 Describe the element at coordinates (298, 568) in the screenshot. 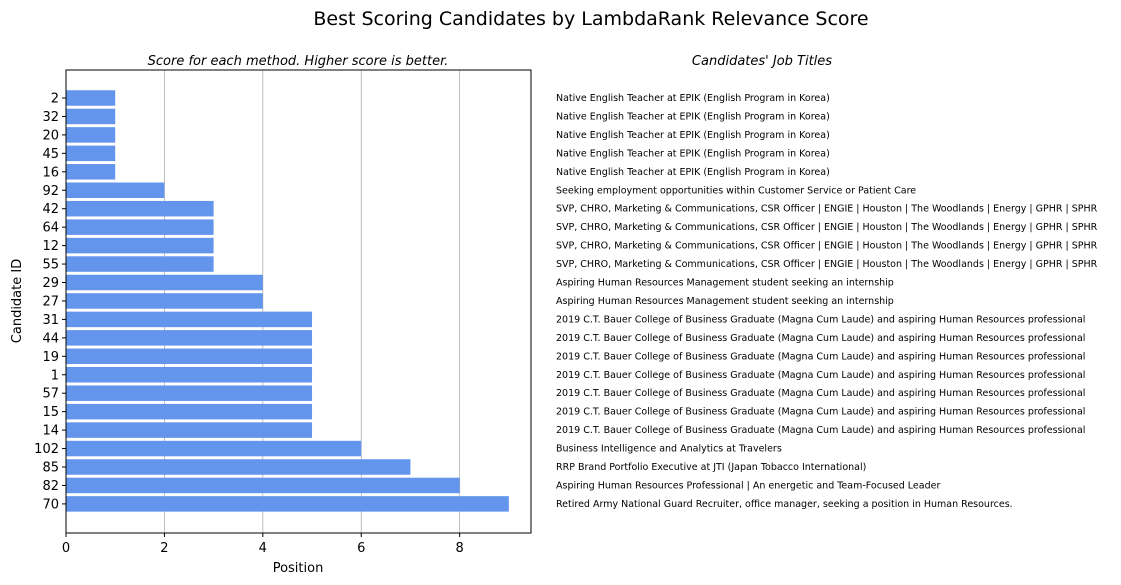

I see `x-axis-label: Position` at that location.